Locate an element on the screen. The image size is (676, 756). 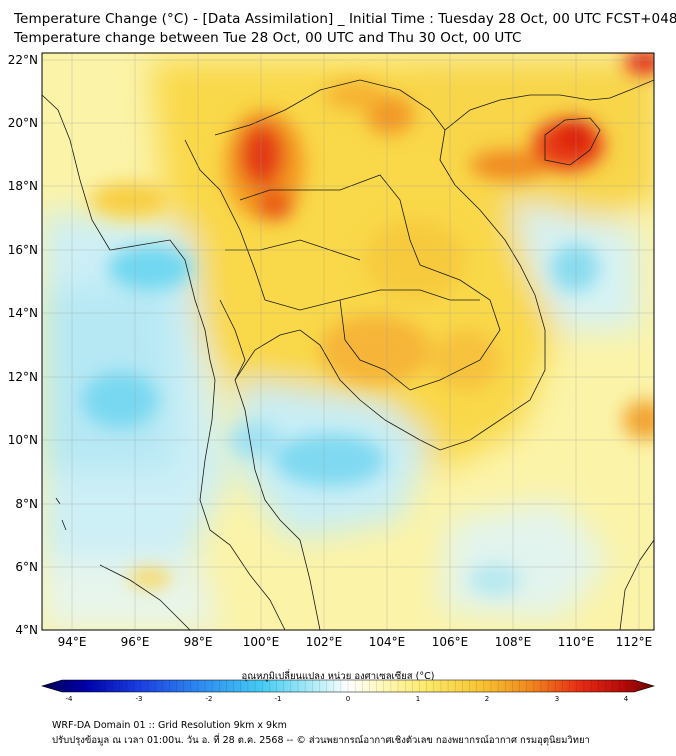
colorbar-tick: 1 is located at coordinates (418, 699).